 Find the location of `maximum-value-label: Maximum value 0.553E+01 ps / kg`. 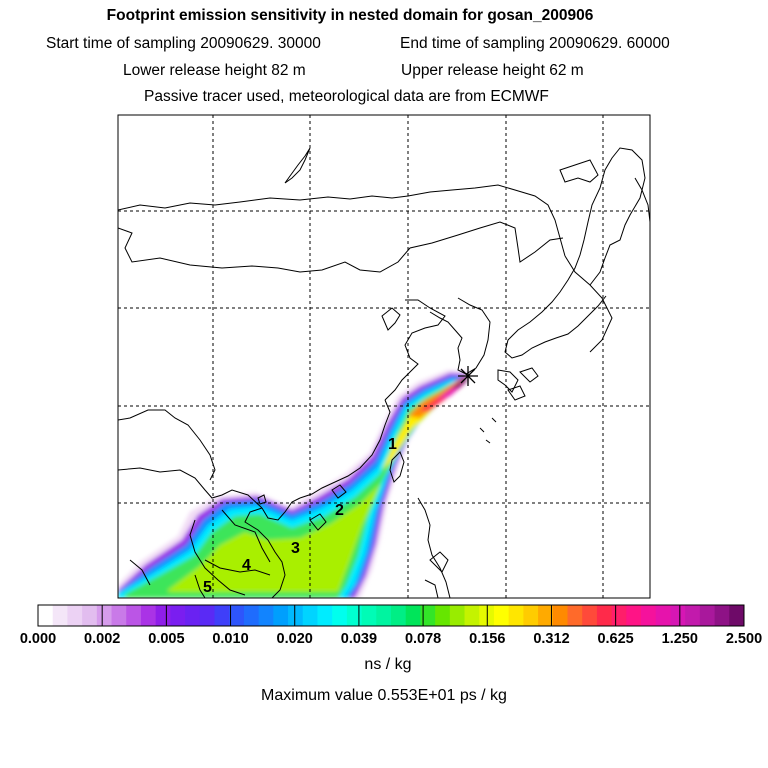

maximum-value-label: Maximum value 0.553E+01 ps / kg is located at coordinates (384, 695).